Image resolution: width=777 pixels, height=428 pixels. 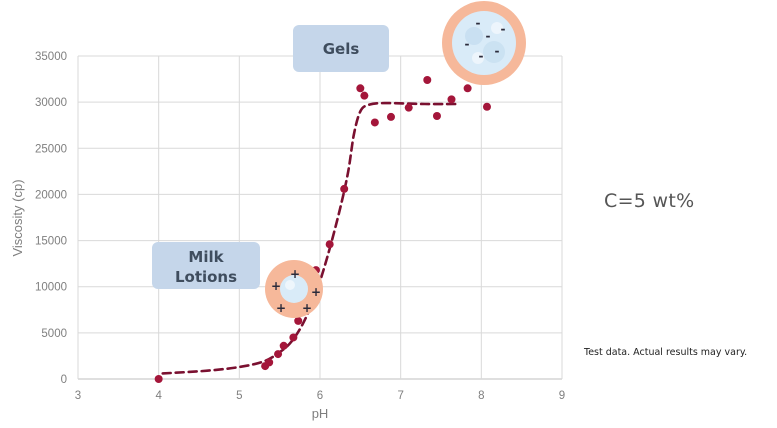 I want to click on y-tick-label: 10000, so click(x=51, y=288).